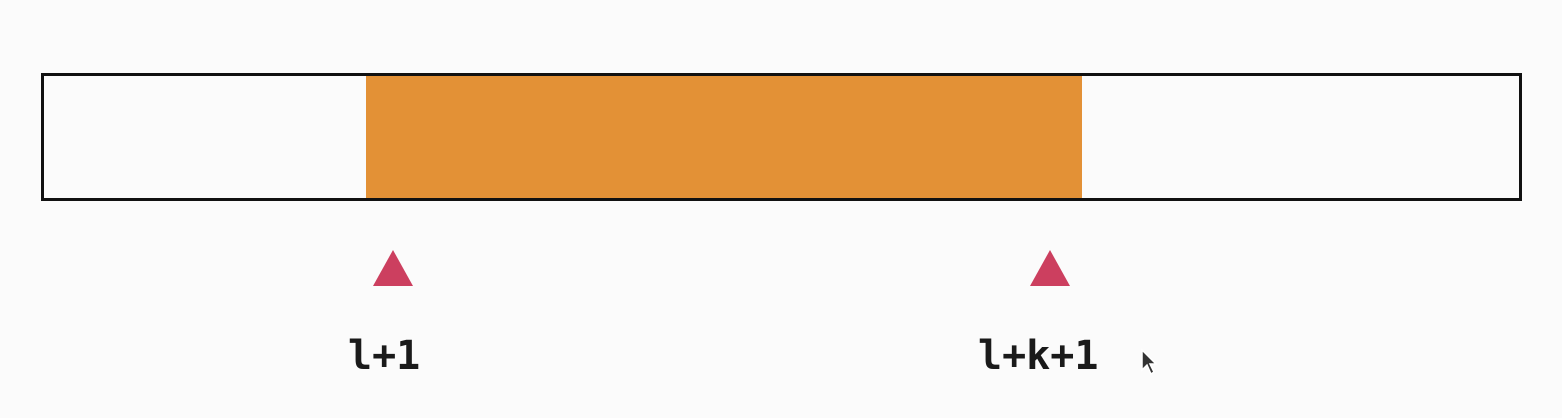 This screenshot has height=418, width=1562. Describe the element at coordinates (1050, 268) in the screenshot. I see `pointer-right-icon` at that location.